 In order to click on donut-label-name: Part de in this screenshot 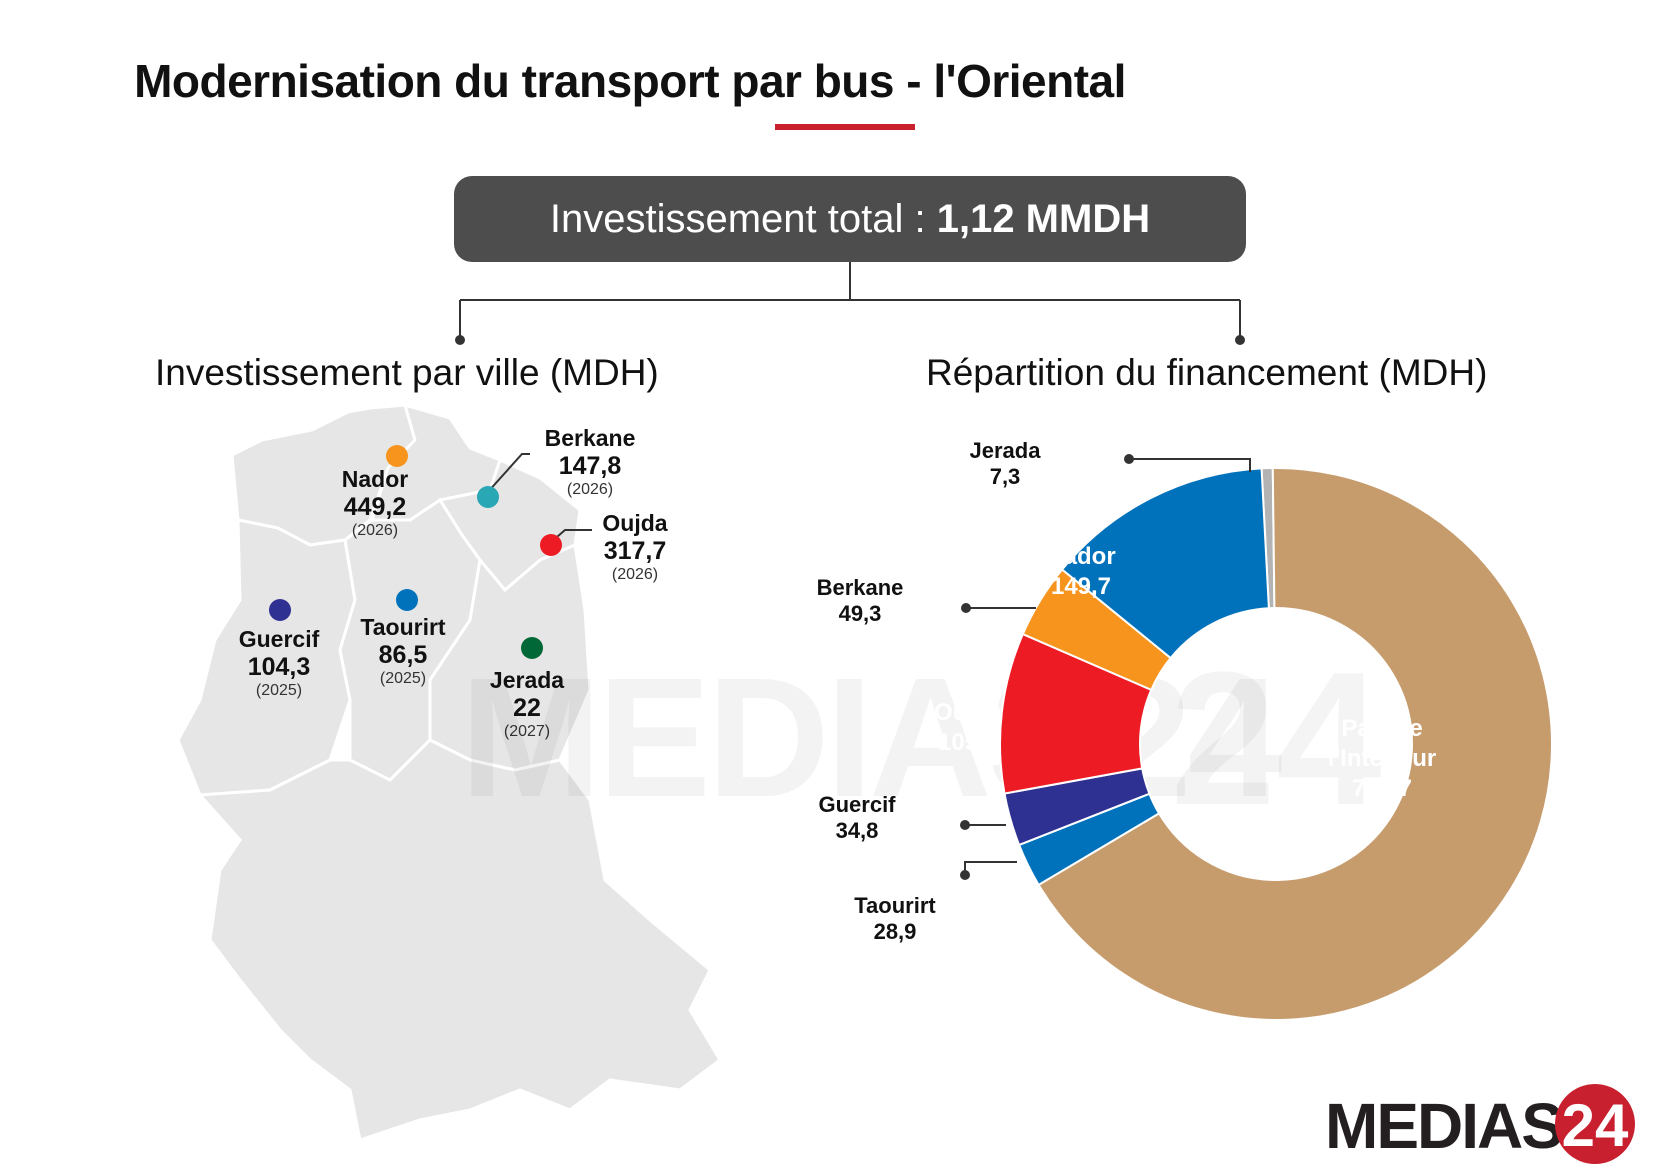, I will do `click(1382, 728)`.